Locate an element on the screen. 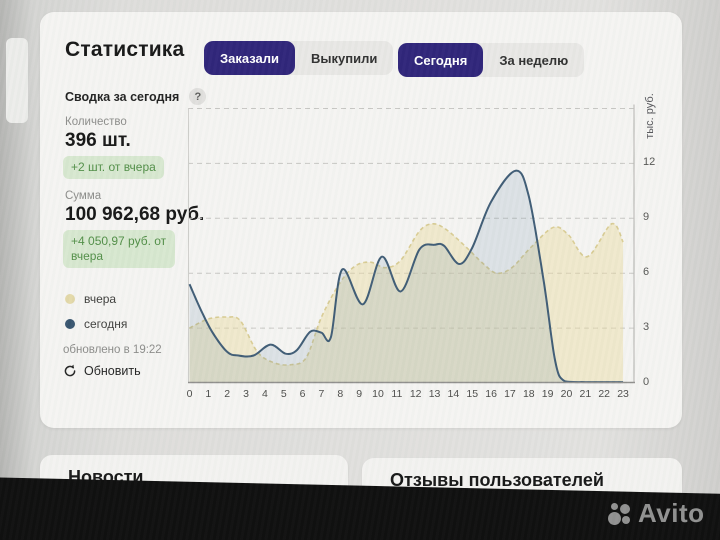  x-tick: 20 is located at coordinates (566, 394).